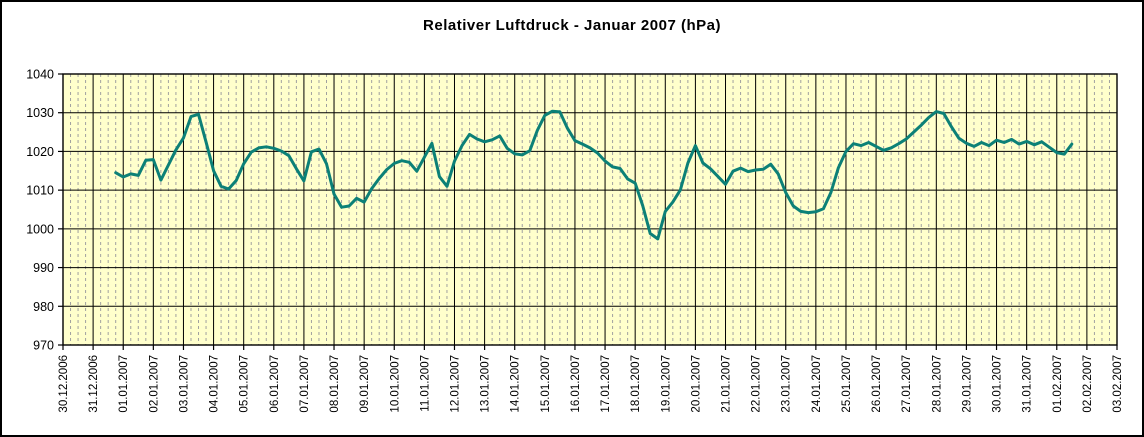  I want to click on chart-title: Relativer Luftdruck - Januar 2007 (hPa), so click(572, 25).